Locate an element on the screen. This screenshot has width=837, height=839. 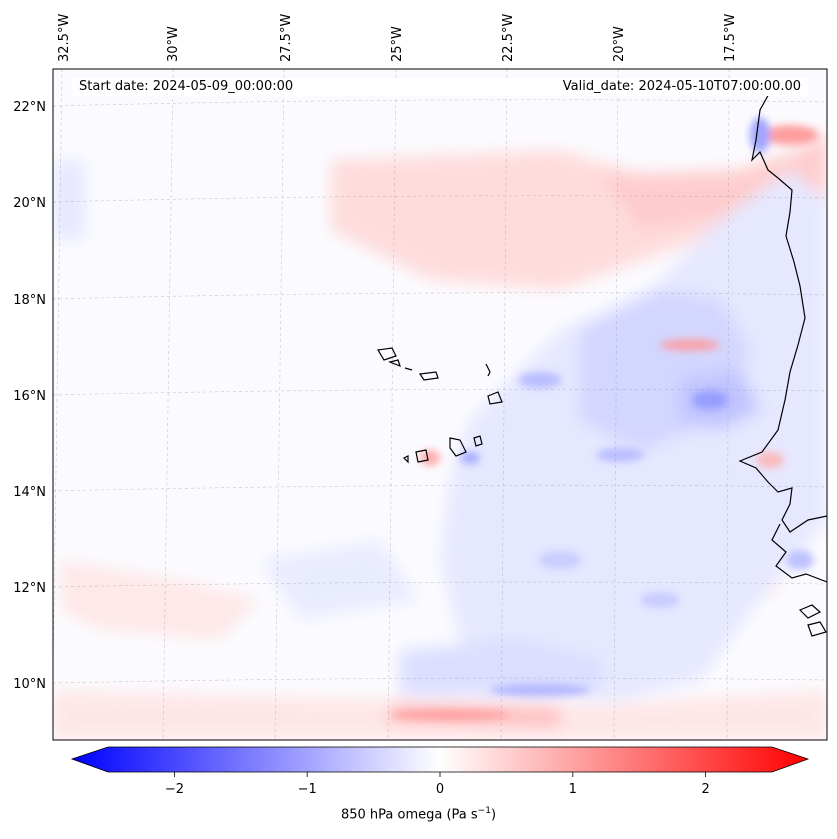
colorbar-label-prefix: 850 hPa omega (Pa s is located at coordinates (409, 815).